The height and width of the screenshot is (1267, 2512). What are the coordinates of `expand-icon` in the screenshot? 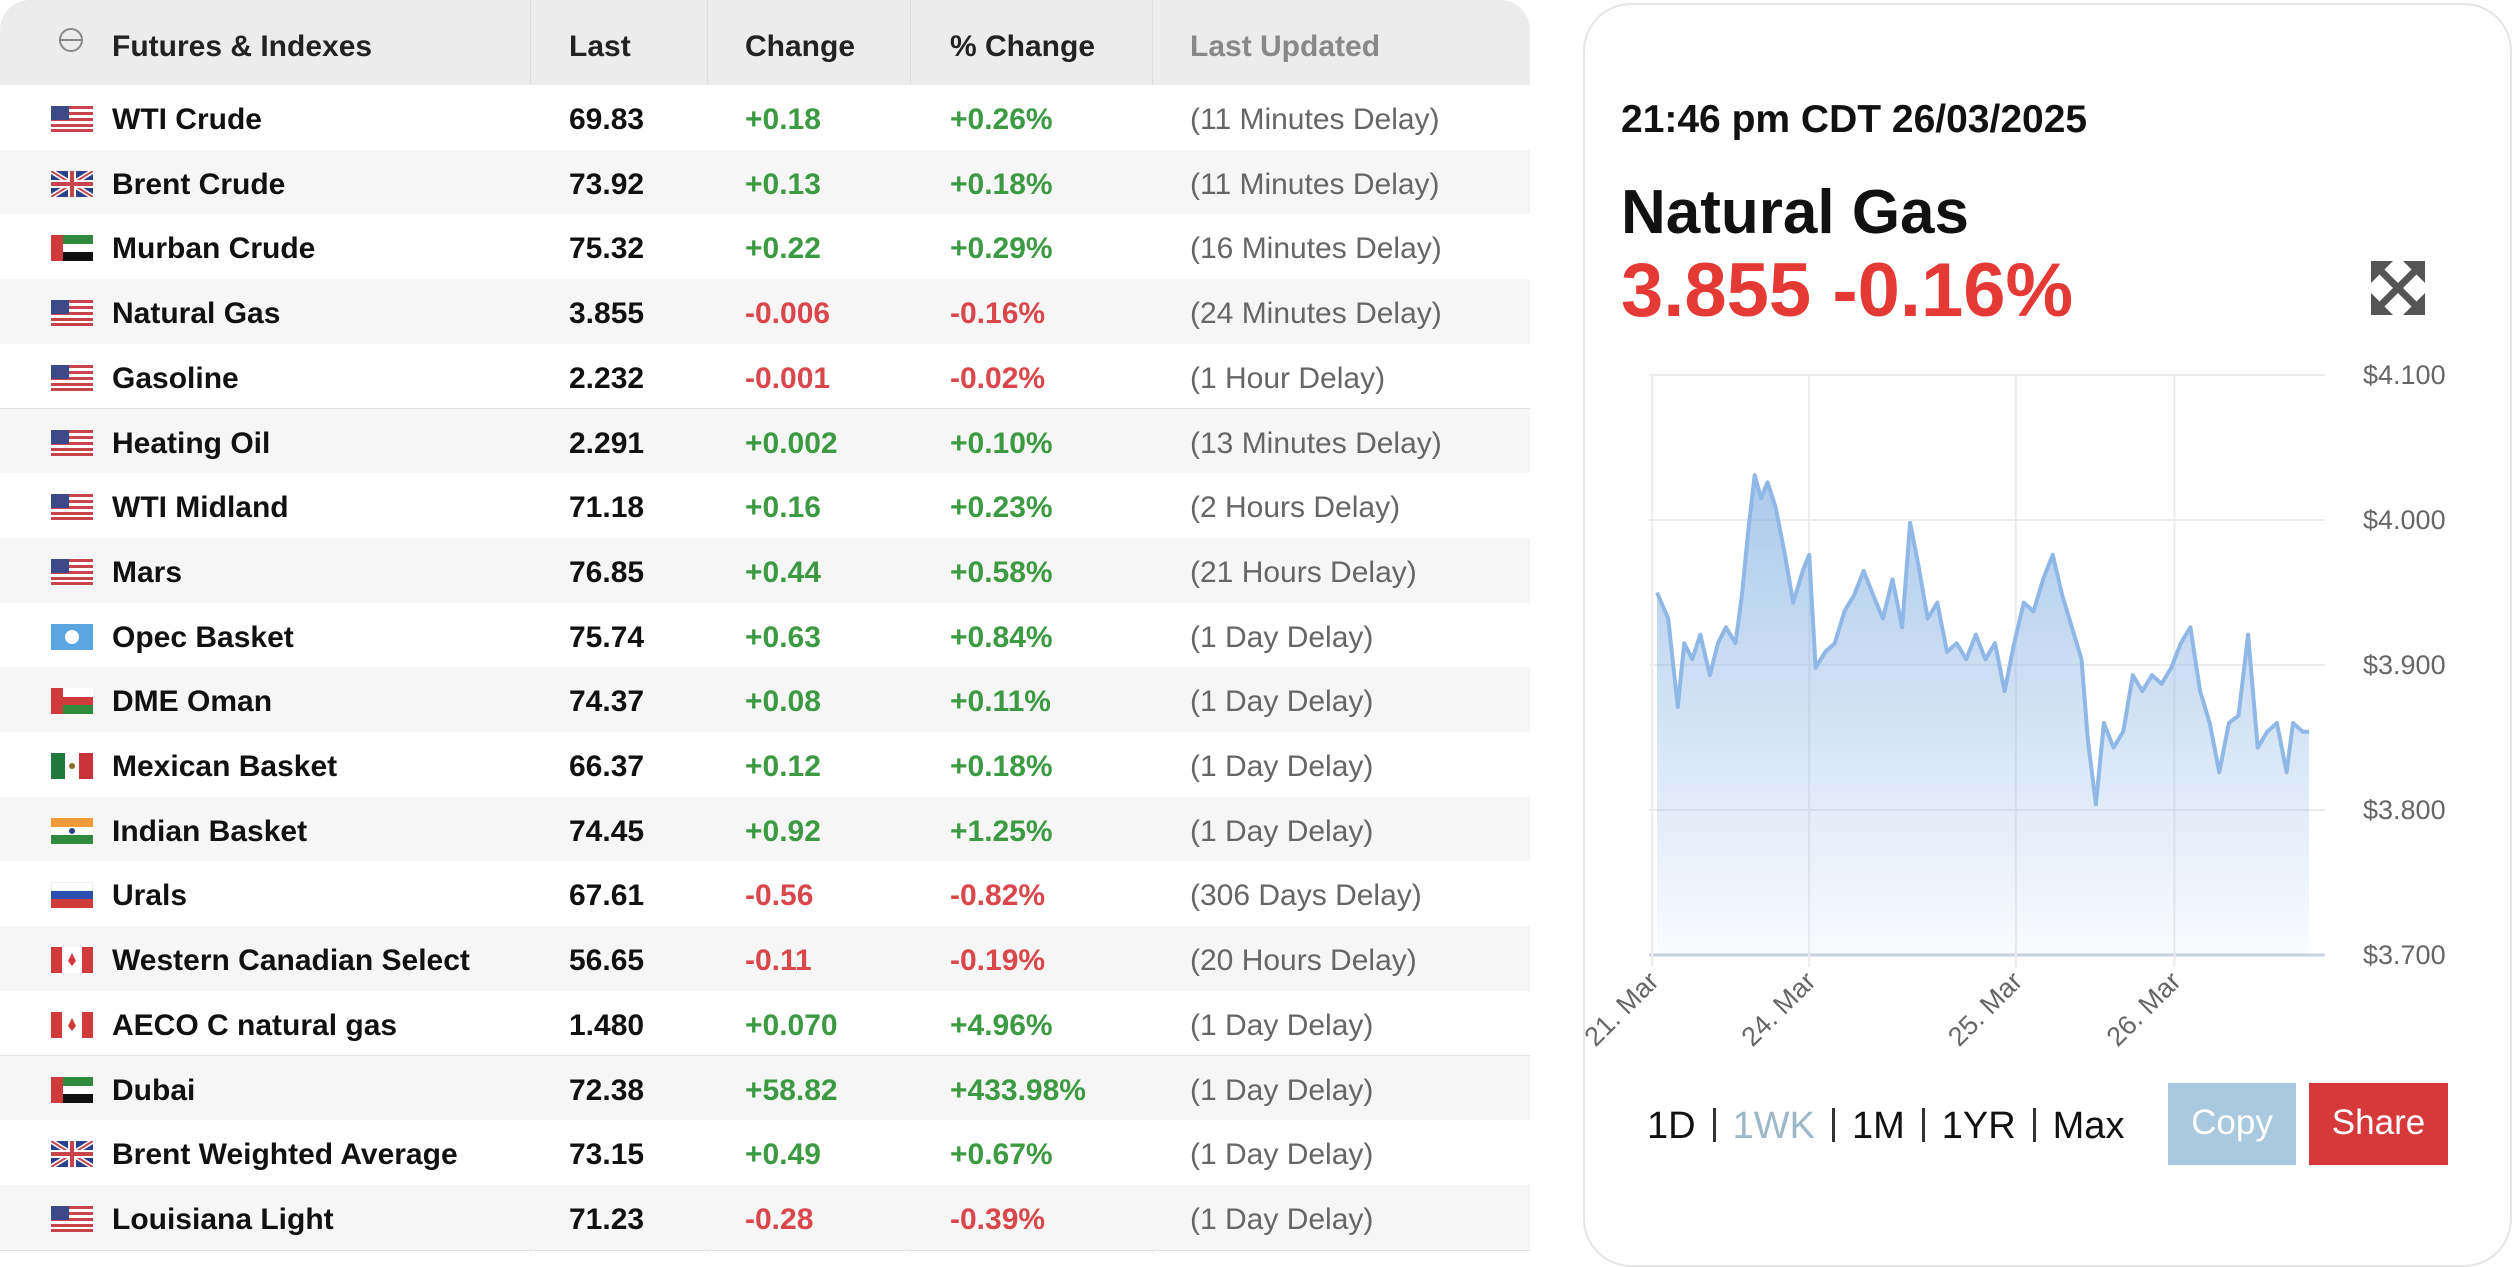 It's located at (2398, 288).